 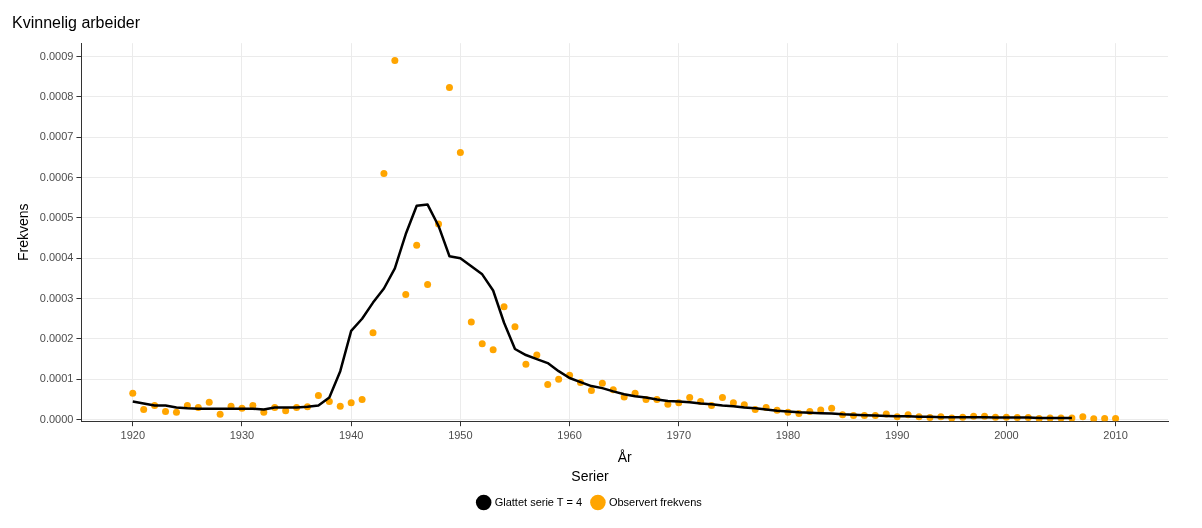 I want to click on y-tick-label: 0.0007, so click(x=56, y=136).